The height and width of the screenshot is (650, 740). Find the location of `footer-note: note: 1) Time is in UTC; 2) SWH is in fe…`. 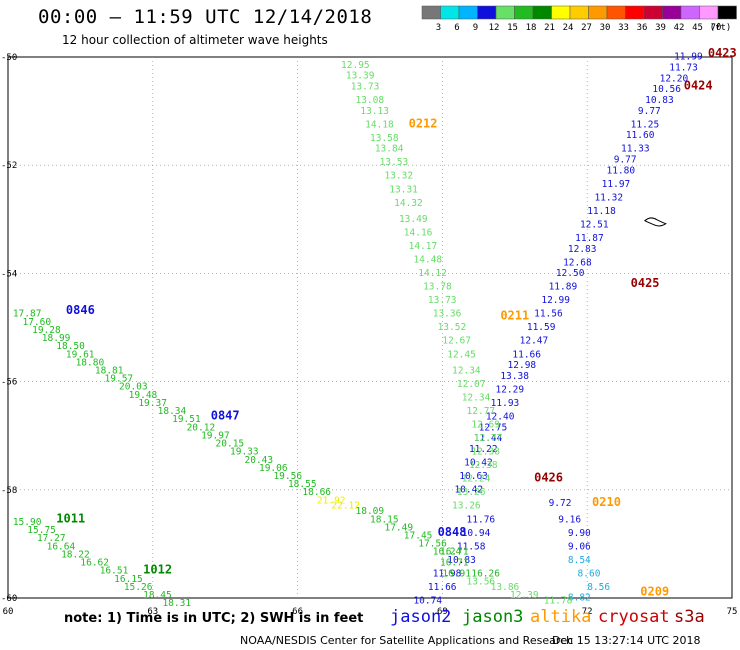

footer-note: note: 1) Time is in UTC; 2) SWH is in fe… is located at coordinates (214, 618).